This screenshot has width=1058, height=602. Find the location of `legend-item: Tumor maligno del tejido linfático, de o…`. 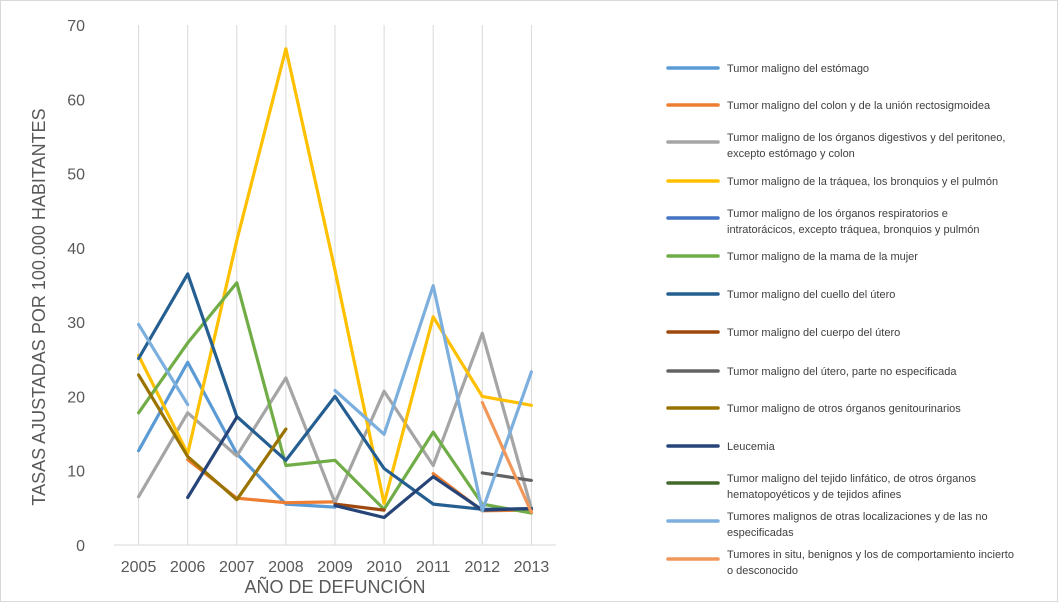

legend-item: Tumor maligno del tejido linfático, de o… is located at coordinates (821, 487).